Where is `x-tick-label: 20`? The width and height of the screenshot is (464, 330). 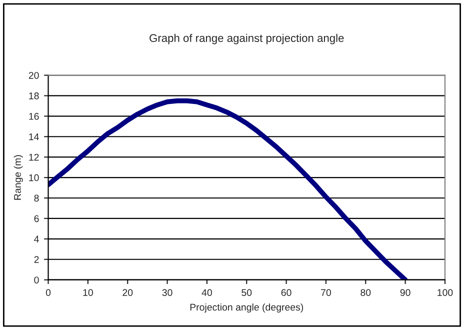
x-tick-label: 20 is located at coordinates (127, 292).